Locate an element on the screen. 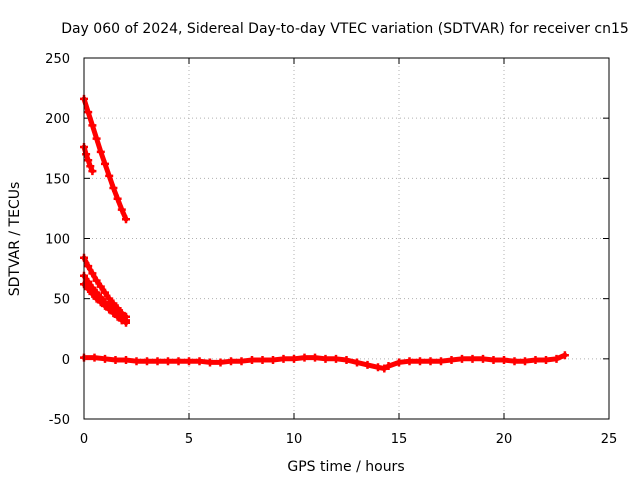 The height and width of the screenshot is (480, 640). x-tick-label: 20 is located at coordinates (504, 439).